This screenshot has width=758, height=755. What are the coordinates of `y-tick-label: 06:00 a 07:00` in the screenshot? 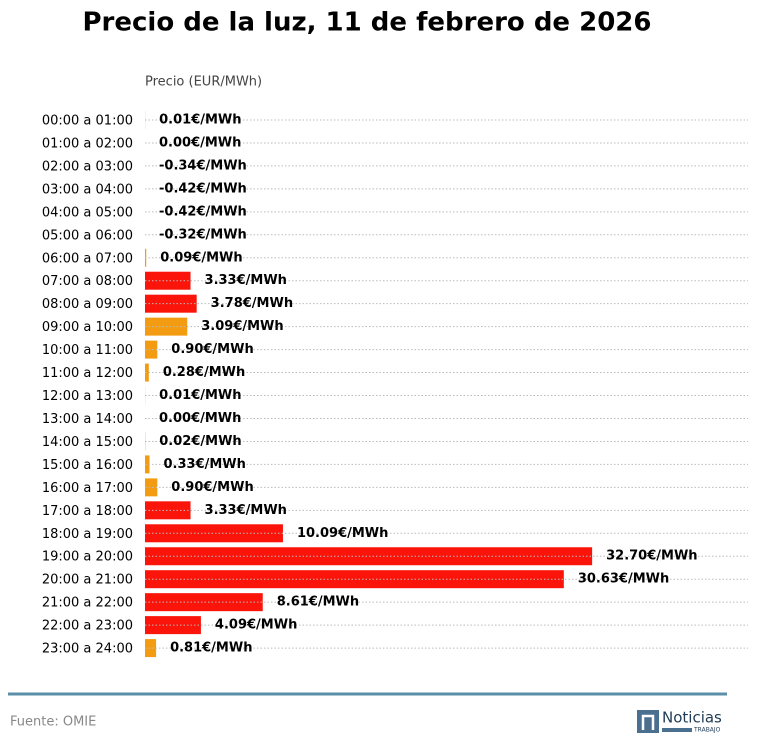 It's located at (87, 258).